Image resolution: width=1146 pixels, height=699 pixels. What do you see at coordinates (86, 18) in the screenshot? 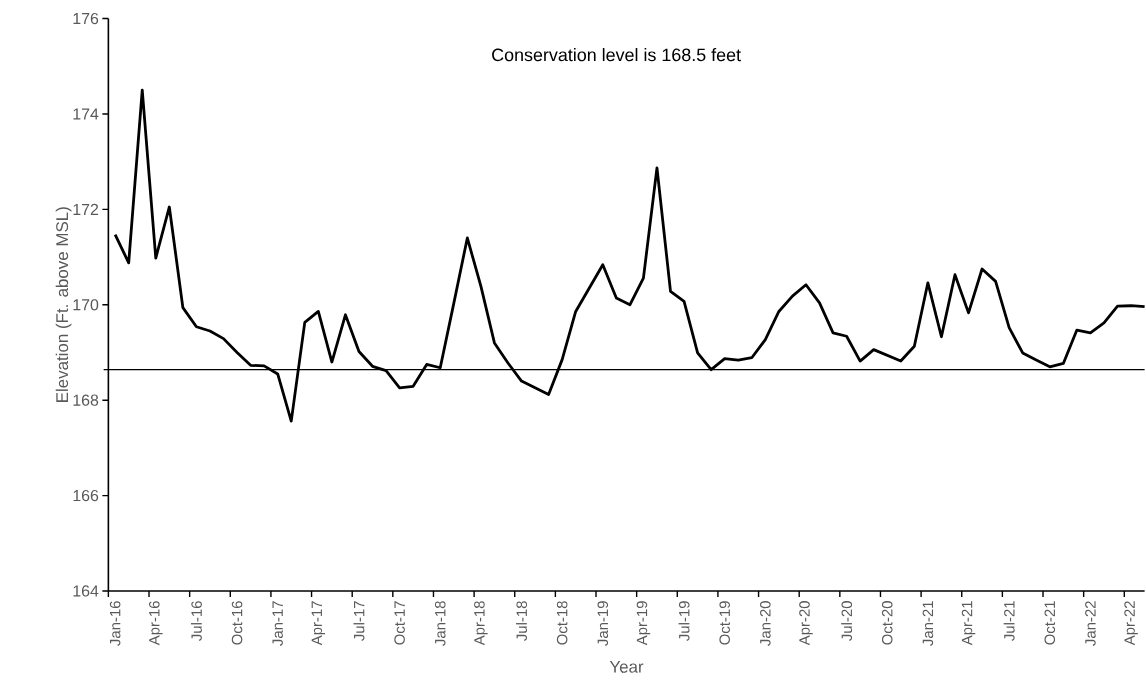
I see `y-tick-label: 176` at bounding box center [86, 18].